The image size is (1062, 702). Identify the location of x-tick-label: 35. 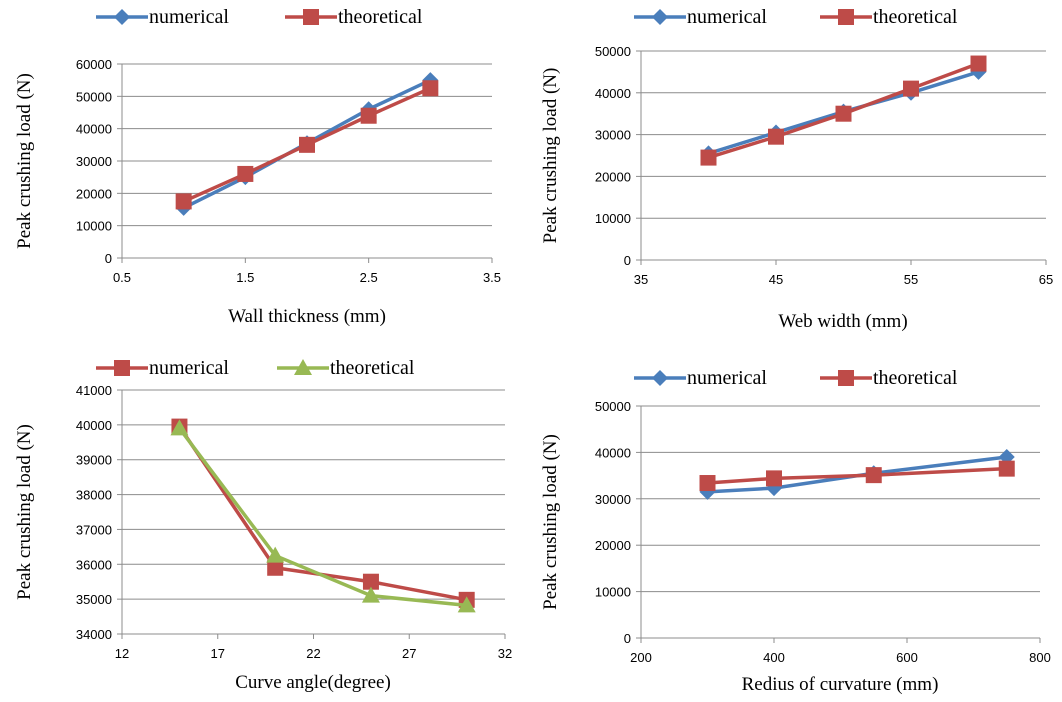
(641, 279).